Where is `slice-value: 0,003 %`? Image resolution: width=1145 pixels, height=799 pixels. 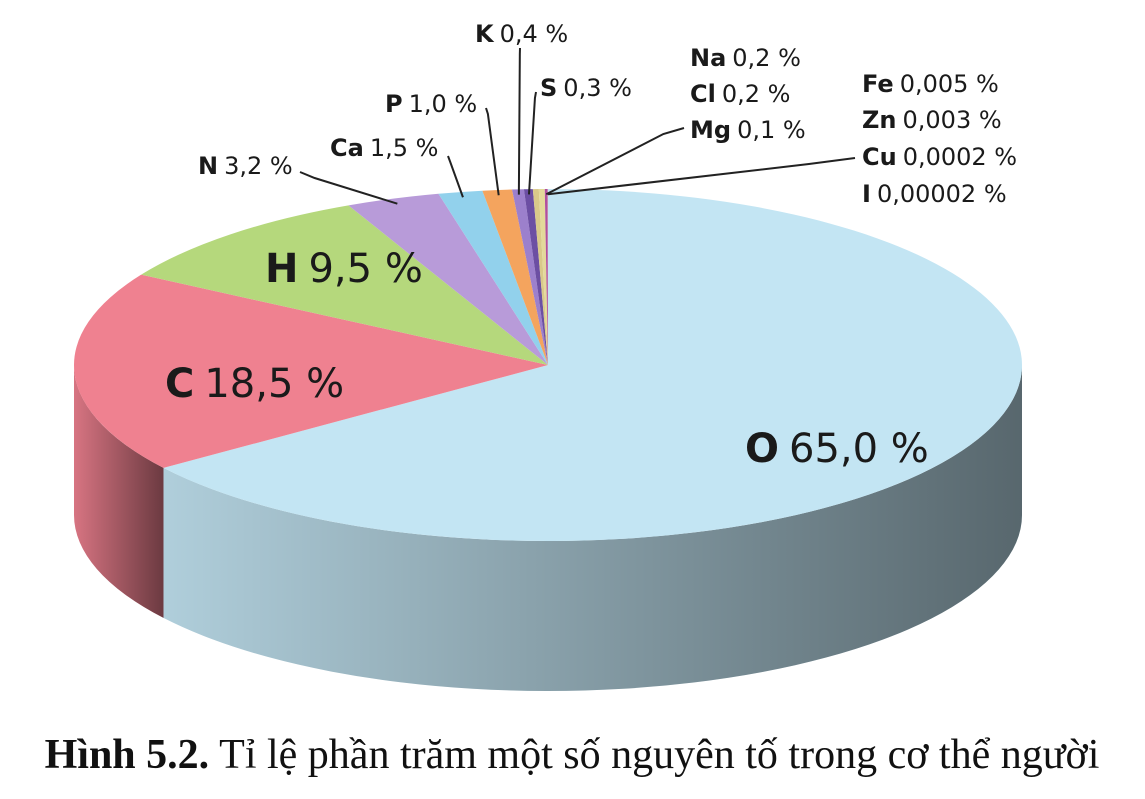
slice-value: 0,003 % is located at coordinates (952, 120).